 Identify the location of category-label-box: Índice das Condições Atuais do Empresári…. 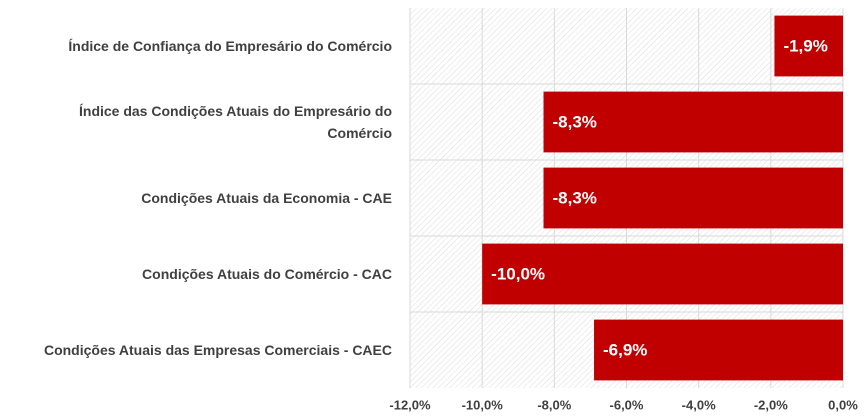
(196, 122).